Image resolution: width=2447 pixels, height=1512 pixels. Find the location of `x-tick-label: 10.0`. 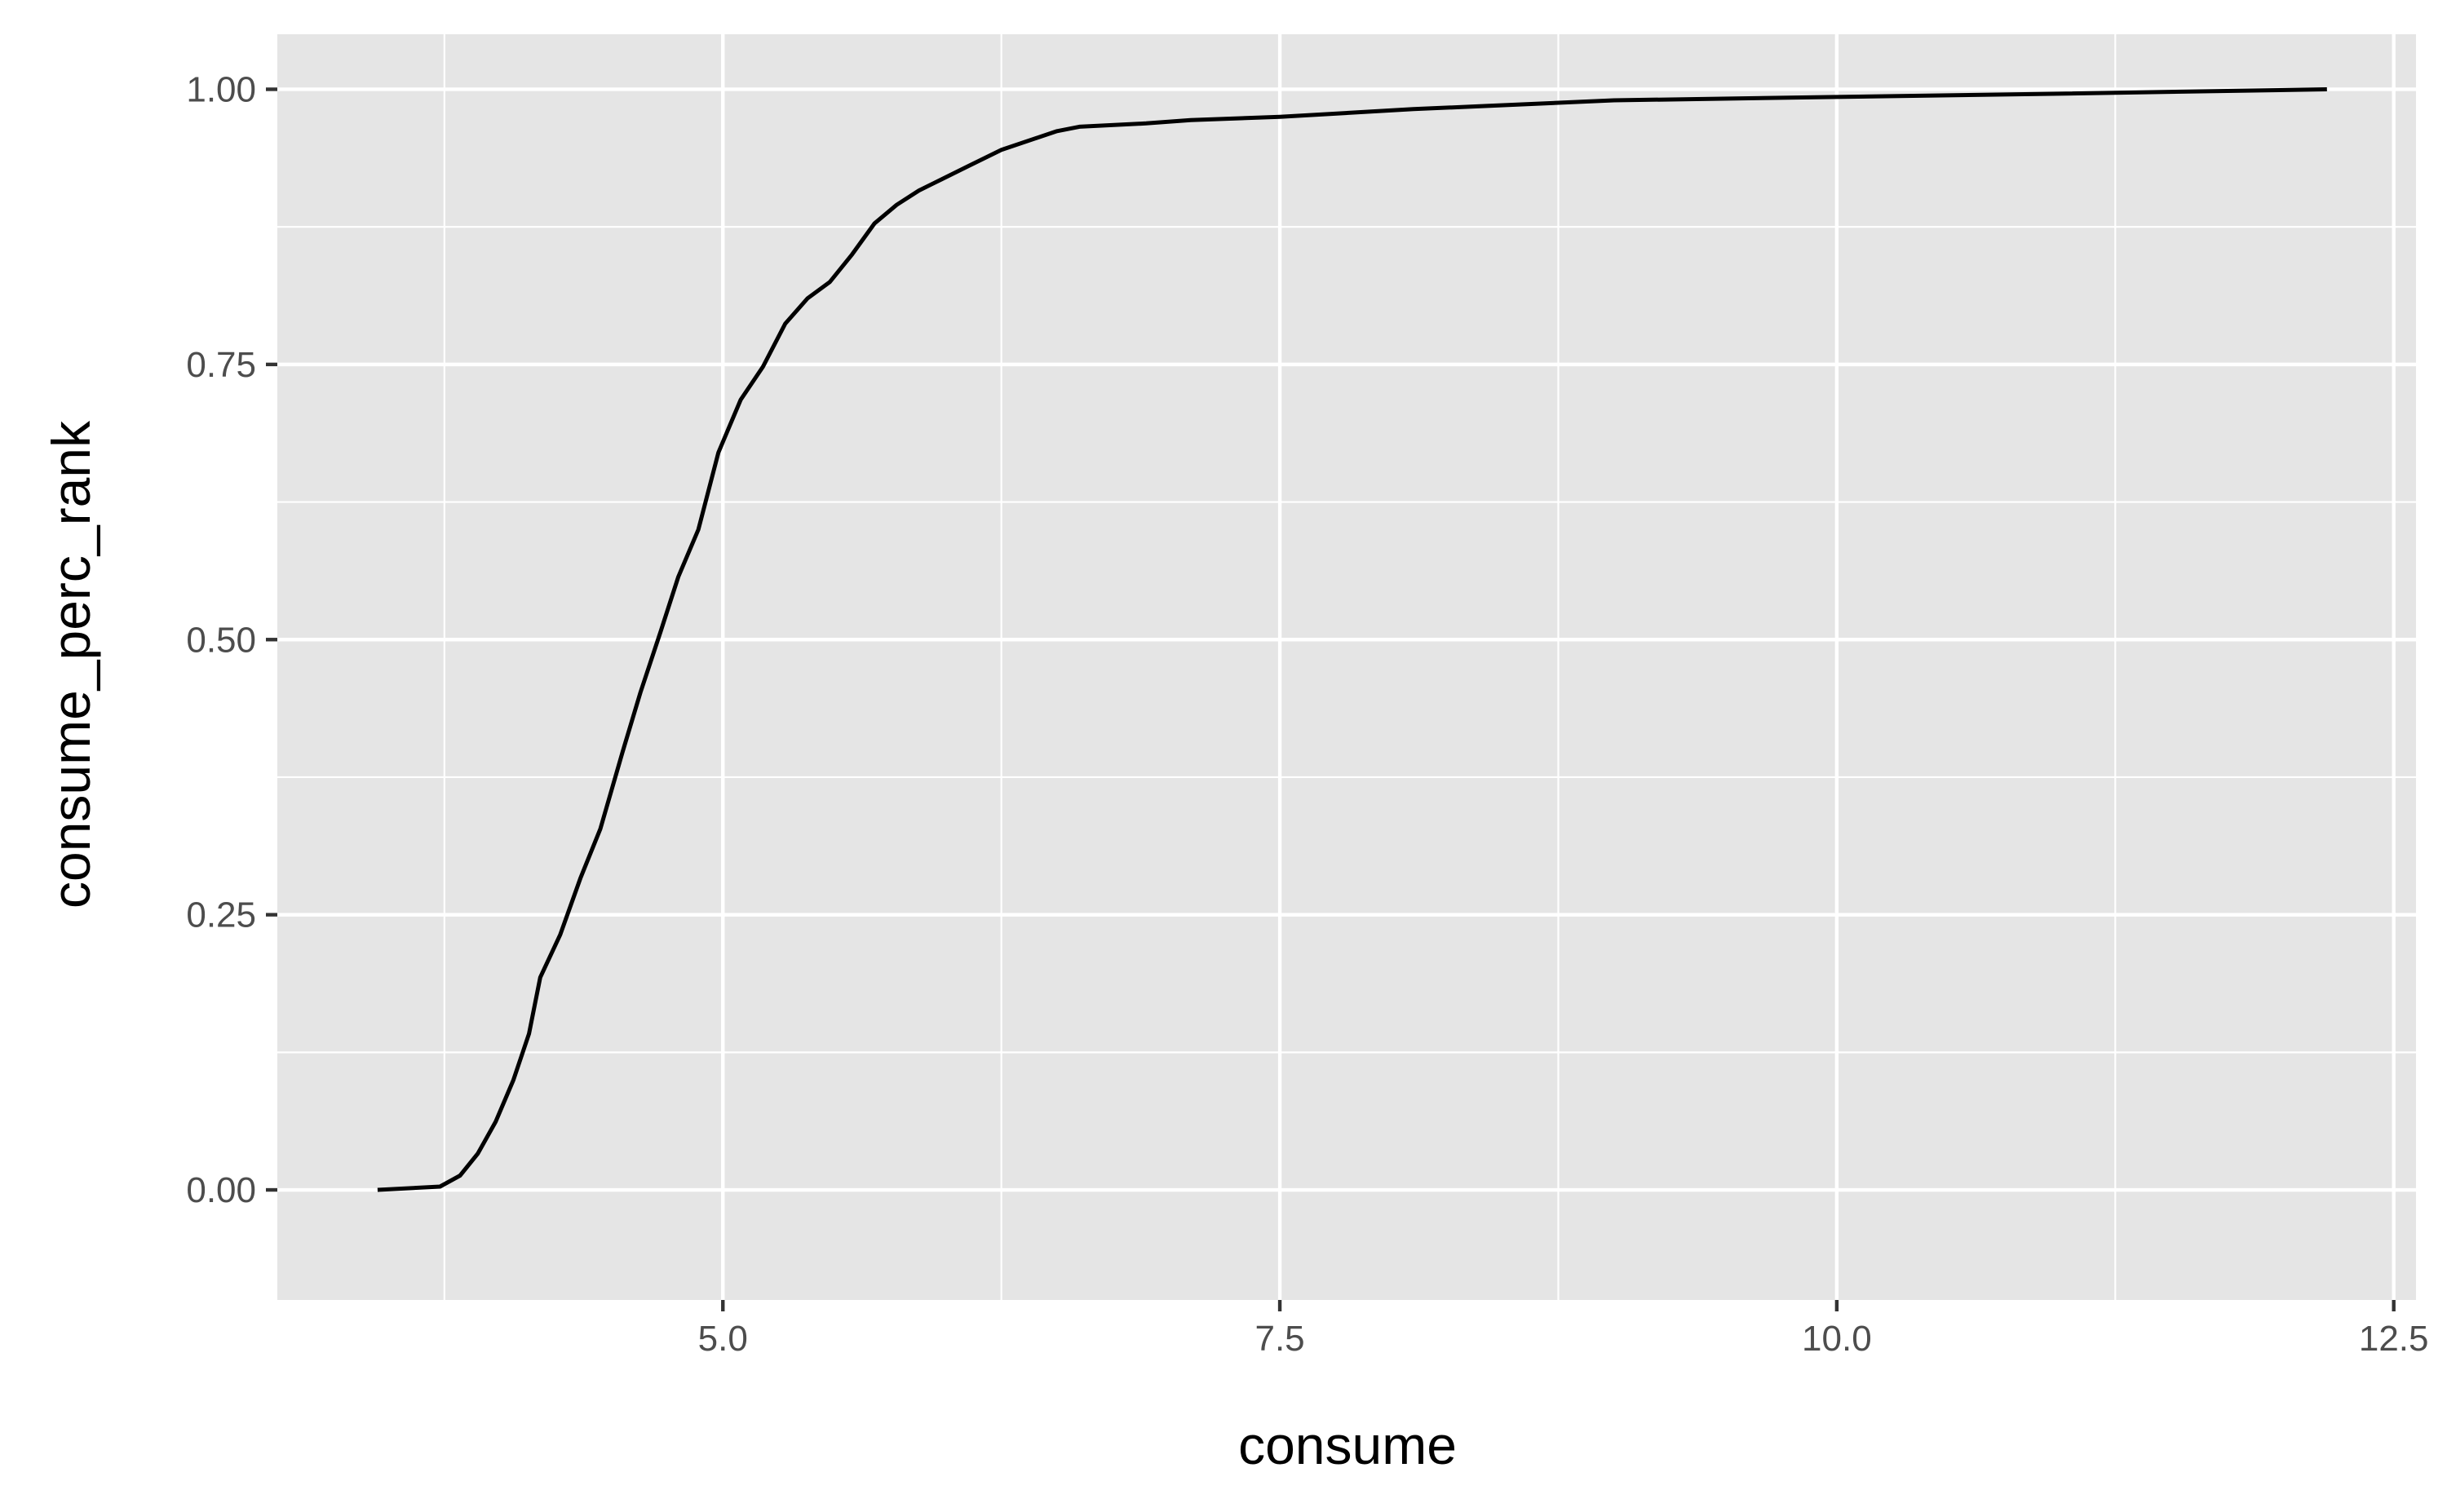

x-tick-label: 10.0 is located at coordinates (1837, 1339).